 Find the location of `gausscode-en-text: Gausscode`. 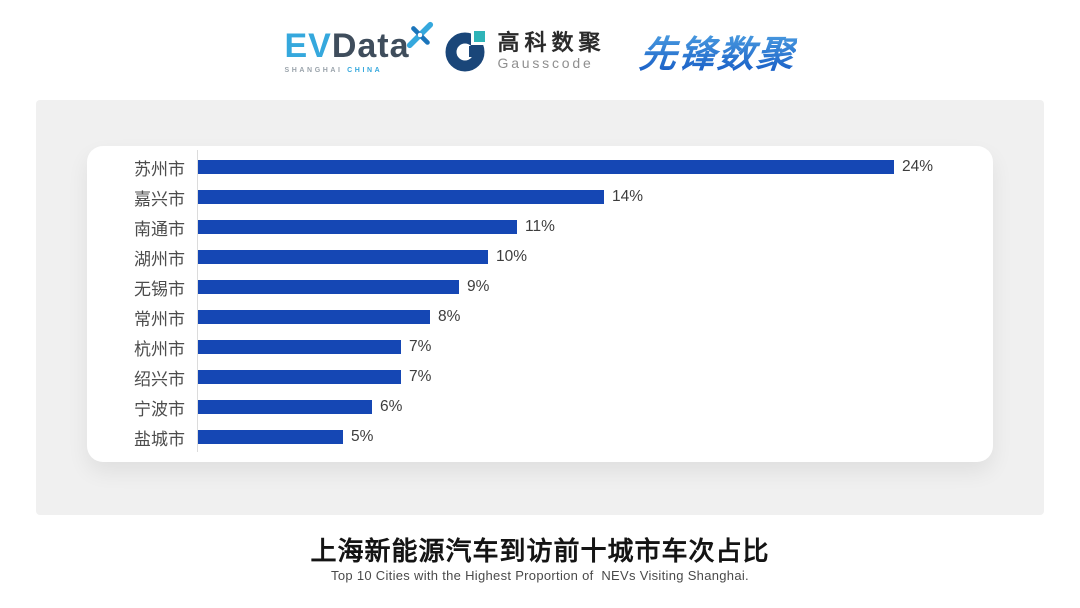

gausscode-en-text: Gausscode is located at coordinates (545, 62).